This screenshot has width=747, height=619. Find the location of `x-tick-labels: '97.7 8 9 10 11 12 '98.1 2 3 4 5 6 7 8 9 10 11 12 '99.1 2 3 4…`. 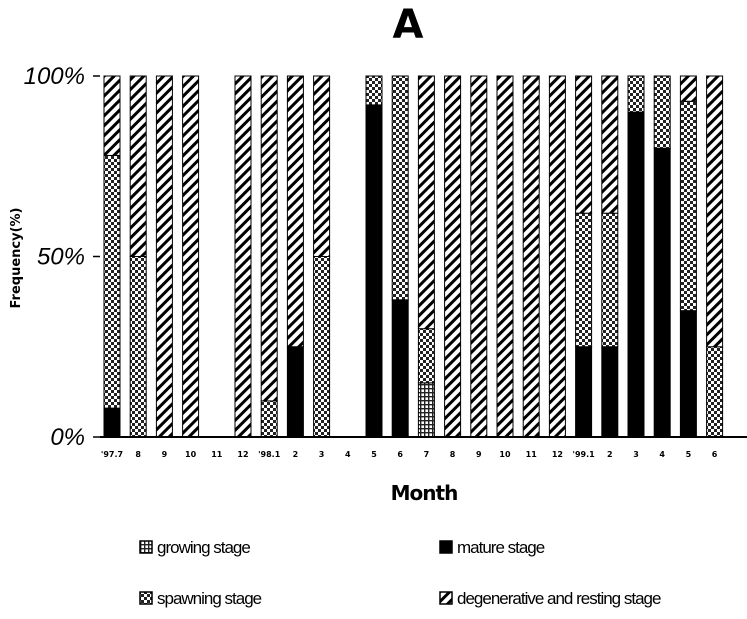

x-tick-labels: '97.7 8 9 10 11 12 '98.1 2 3 4 5 6 7 8 9 10 11 12 '99.1 2 3 4… is located at coordinates (409, 454).